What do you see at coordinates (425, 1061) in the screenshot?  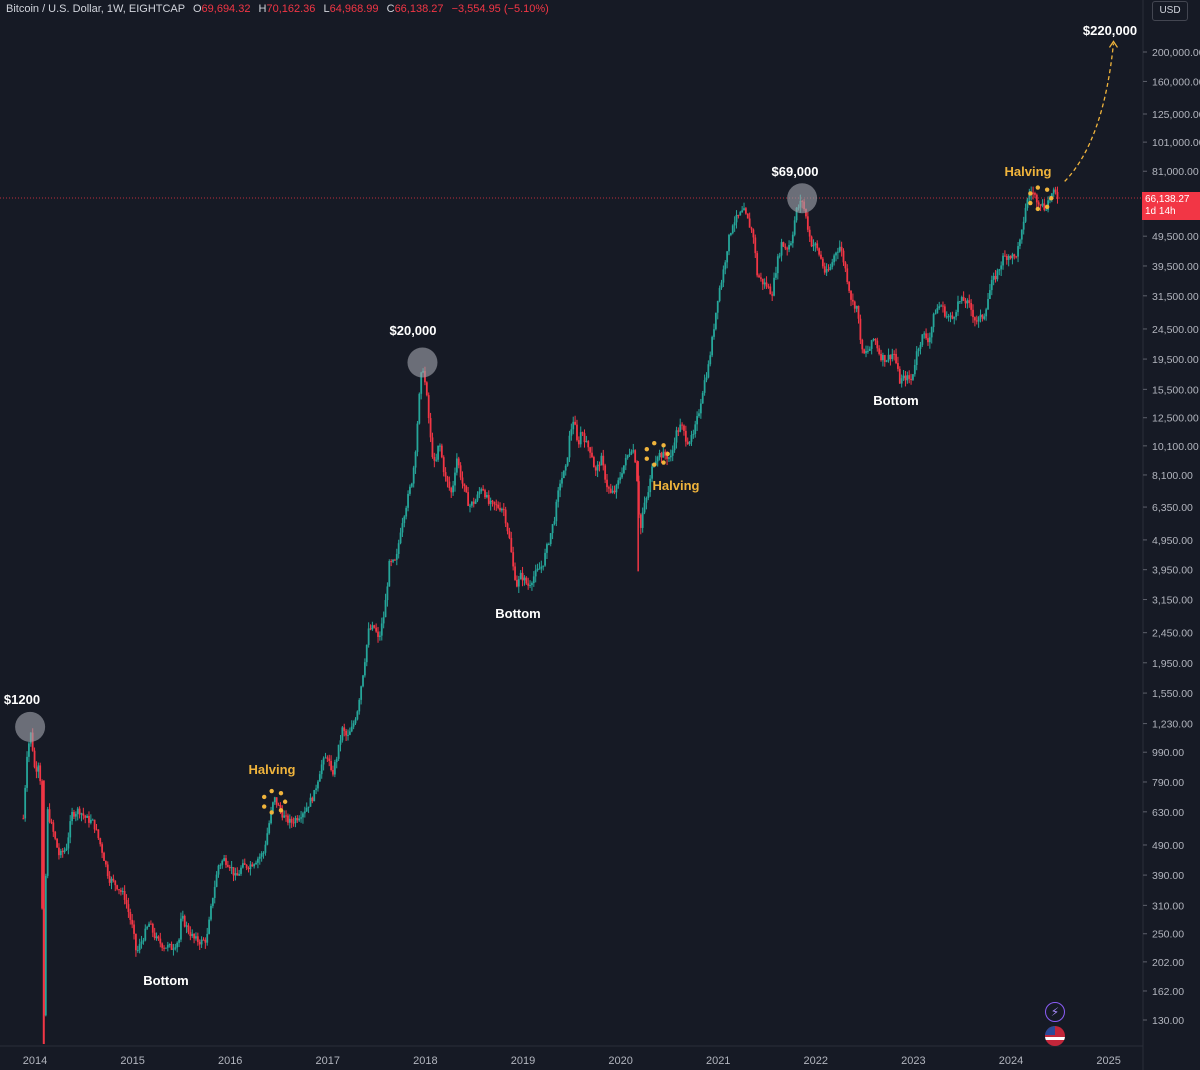 I see `x-tick-label: 2018` at bounding box center [425, 1061].